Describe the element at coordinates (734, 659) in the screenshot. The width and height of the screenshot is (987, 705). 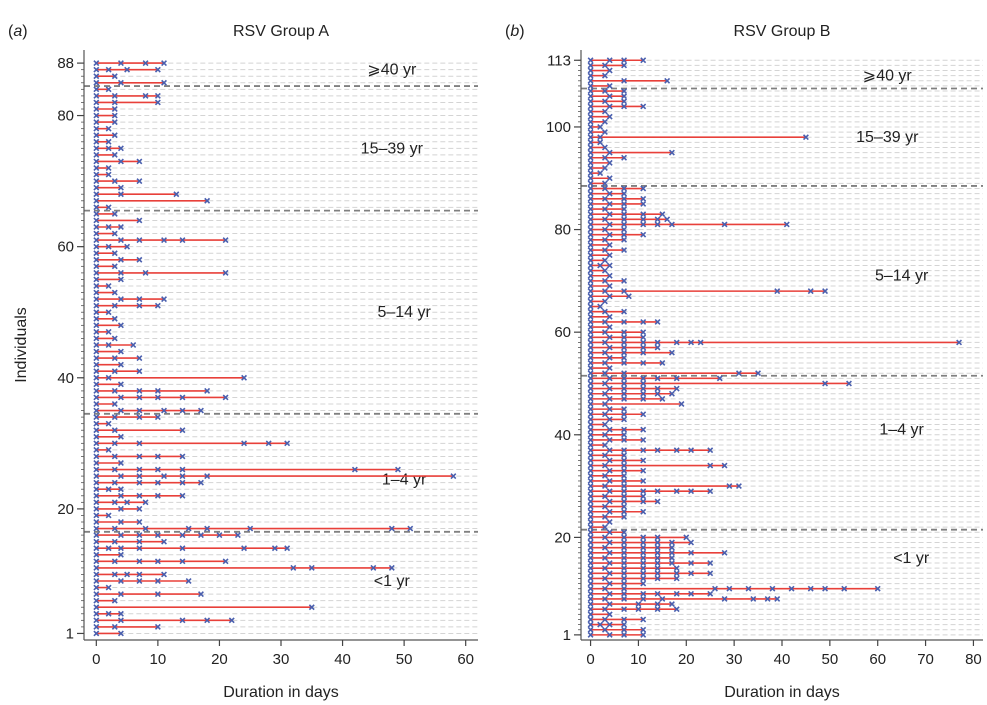
I see `x-tick-label: 30` at that location.